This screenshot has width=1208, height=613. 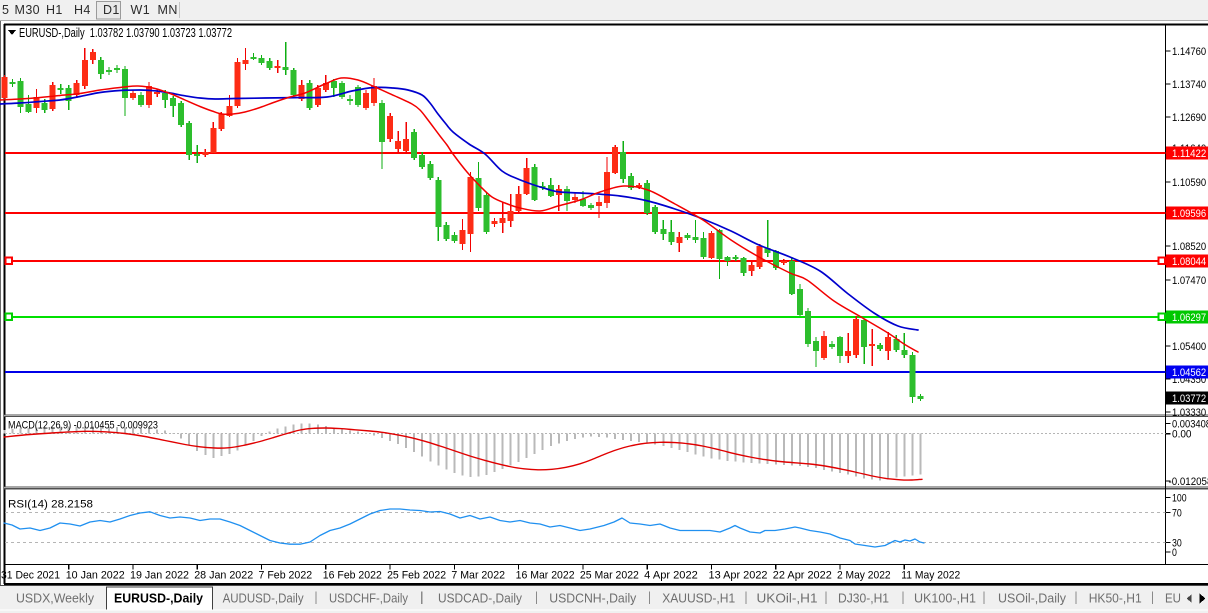 What do you see at coordinates (223, 576) in the screenshot?
I see `svg-text: 28 Jan 2022` at bounding box center [223, 576].